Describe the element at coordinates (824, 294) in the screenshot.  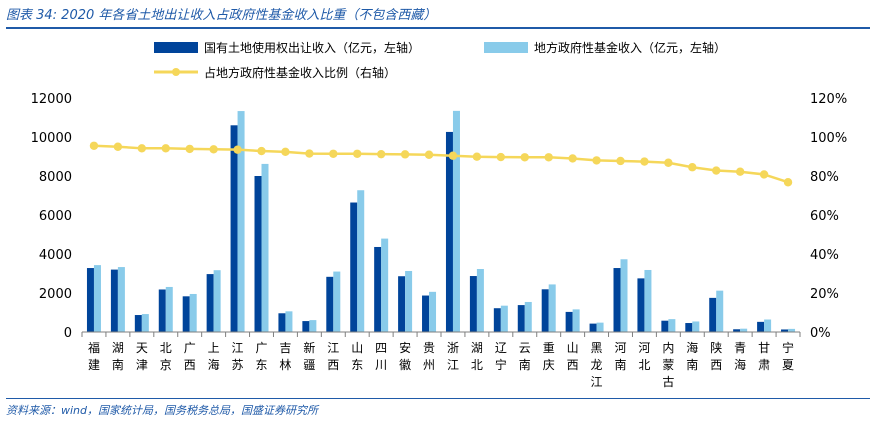
I see `y-right-tick-label: 20%` at that location.